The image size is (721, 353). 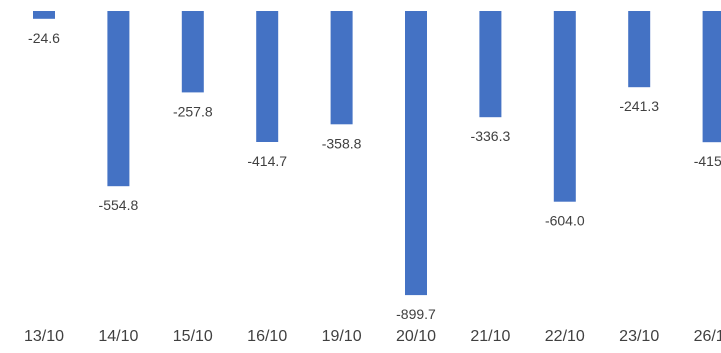 I want to click on x-tick-19-10: 19/10, so click(x=342, y=336).